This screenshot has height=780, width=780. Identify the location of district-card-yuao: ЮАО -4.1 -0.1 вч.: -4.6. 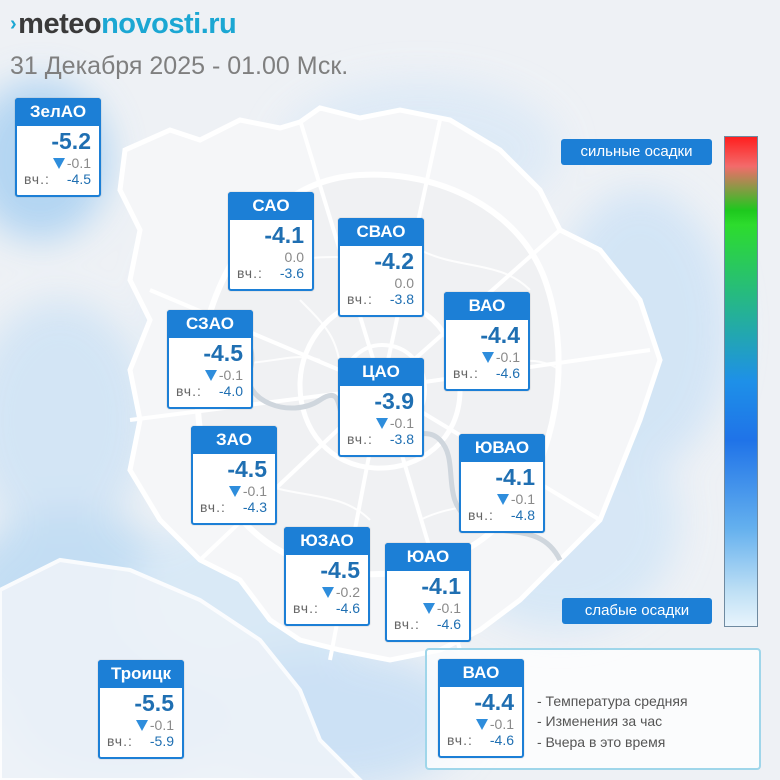
(428, 592).